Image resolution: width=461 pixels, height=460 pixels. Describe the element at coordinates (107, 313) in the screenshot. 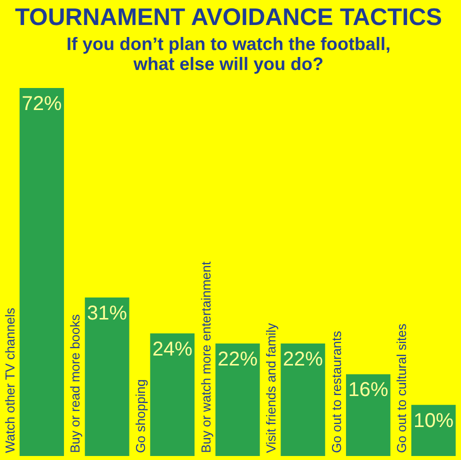

I see `data-label: 31%` at that location.